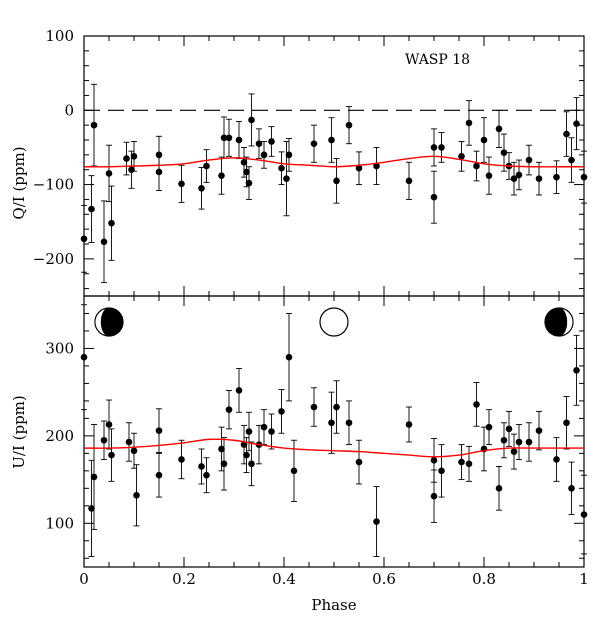 This screenshot has width=598, height=628. I want to click on phase-disk, so click(334, 322).